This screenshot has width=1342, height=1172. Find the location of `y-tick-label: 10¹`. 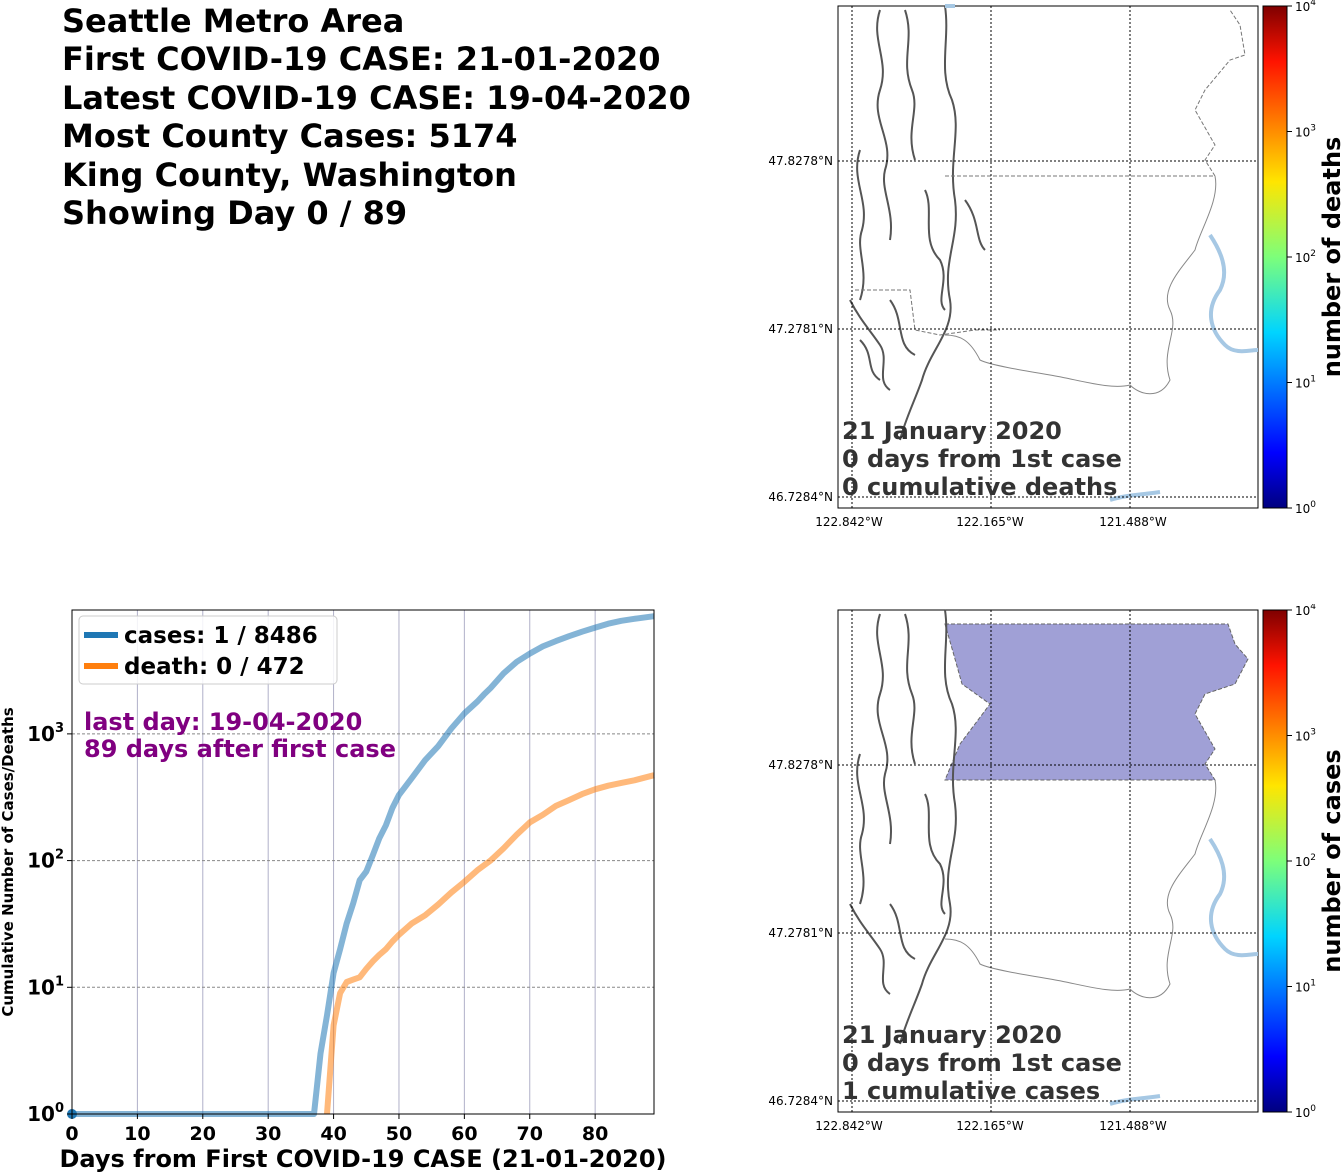

y-tick-label: 10¹ is located at coordinates (45, 986).